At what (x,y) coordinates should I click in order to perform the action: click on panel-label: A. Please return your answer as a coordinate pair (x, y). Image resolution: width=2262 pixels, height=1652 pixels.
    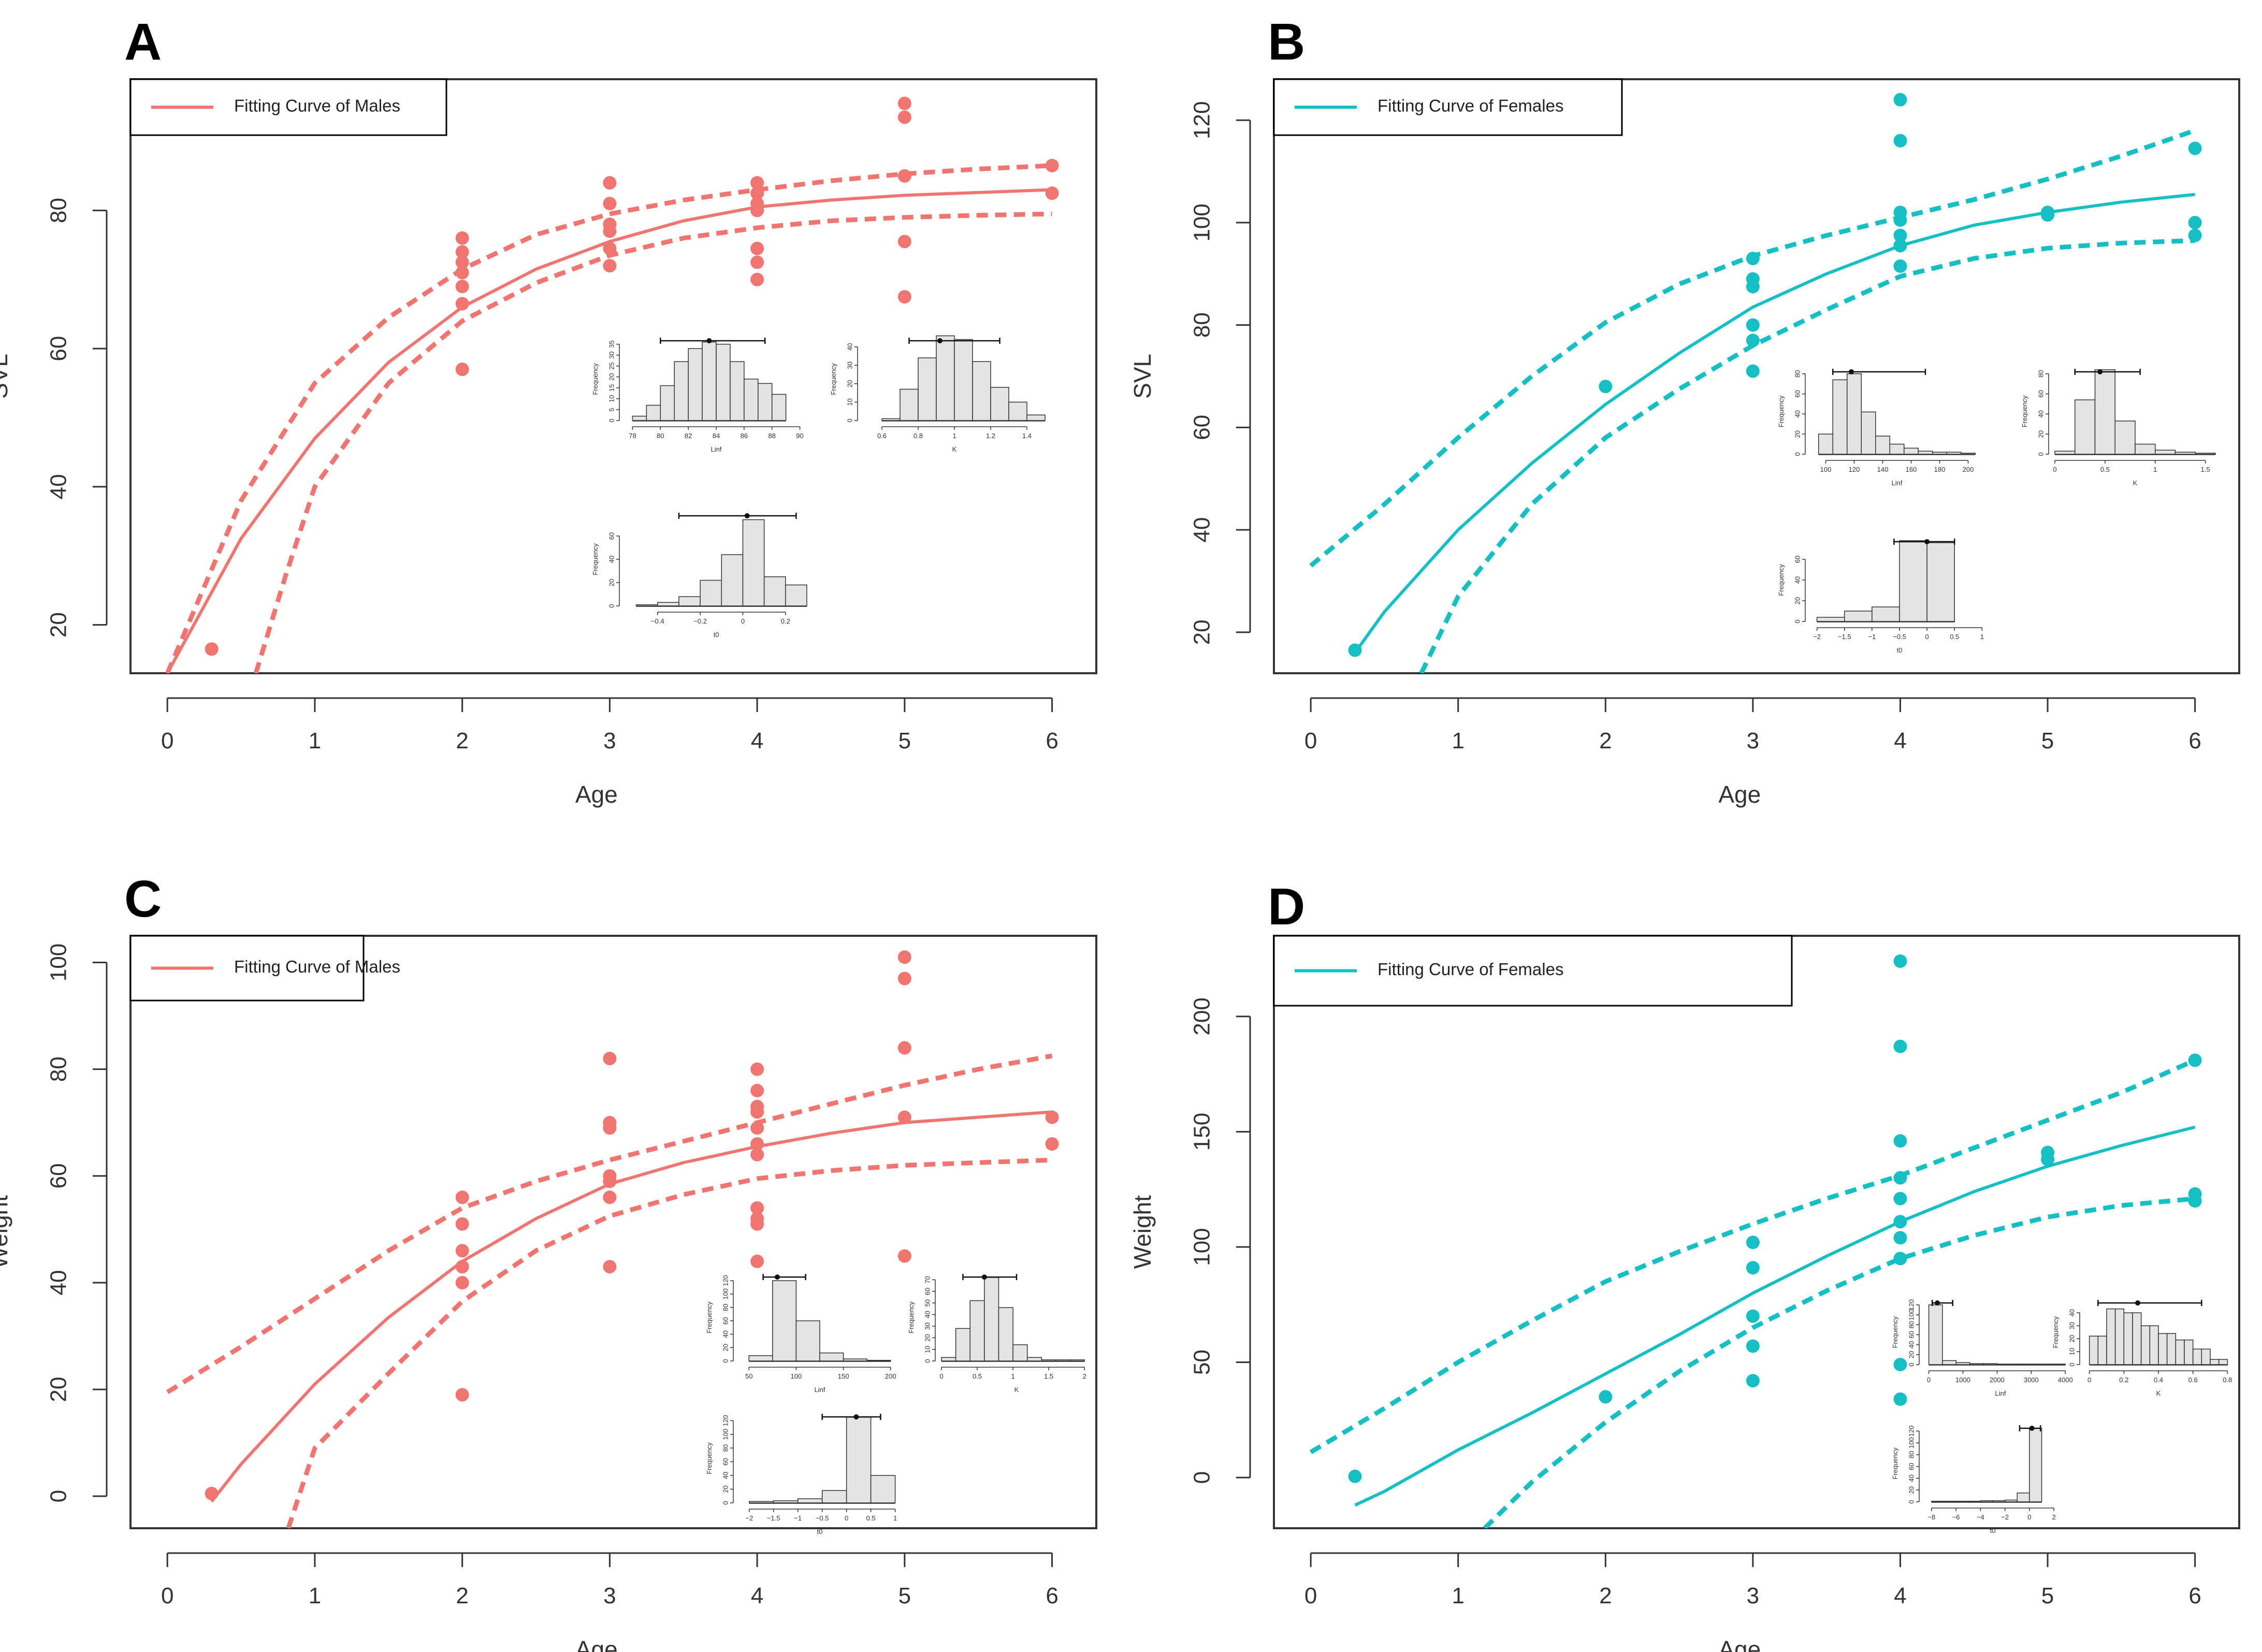
    Looking at the image, I should click on (143, 42).